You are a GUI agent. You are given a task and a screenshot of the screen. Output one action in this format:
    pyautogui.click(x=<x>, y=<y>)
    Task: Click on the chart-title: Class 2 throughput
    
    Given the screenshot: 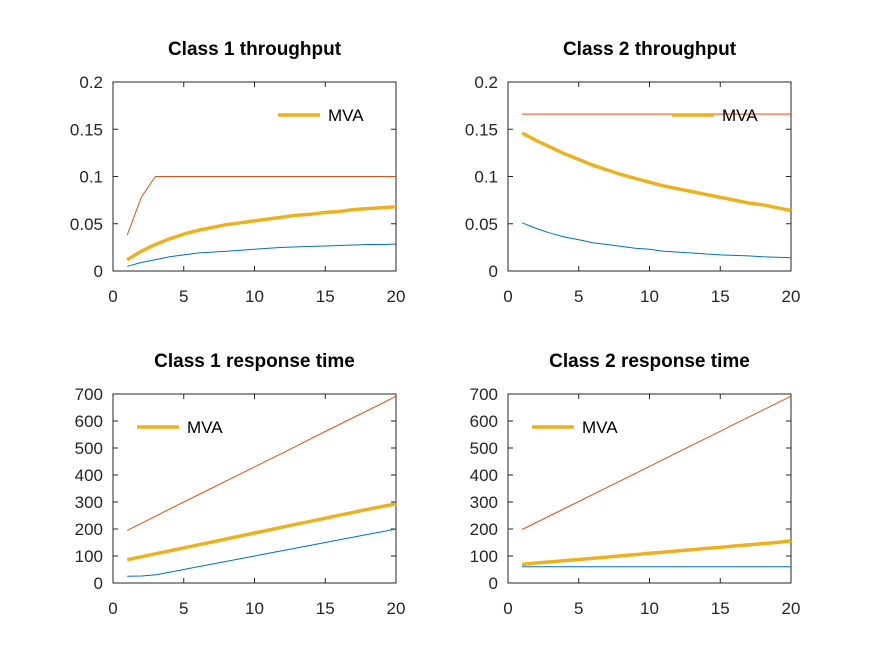 What is the action you would take?
    pyautogui.click(x=650, y=49)
    